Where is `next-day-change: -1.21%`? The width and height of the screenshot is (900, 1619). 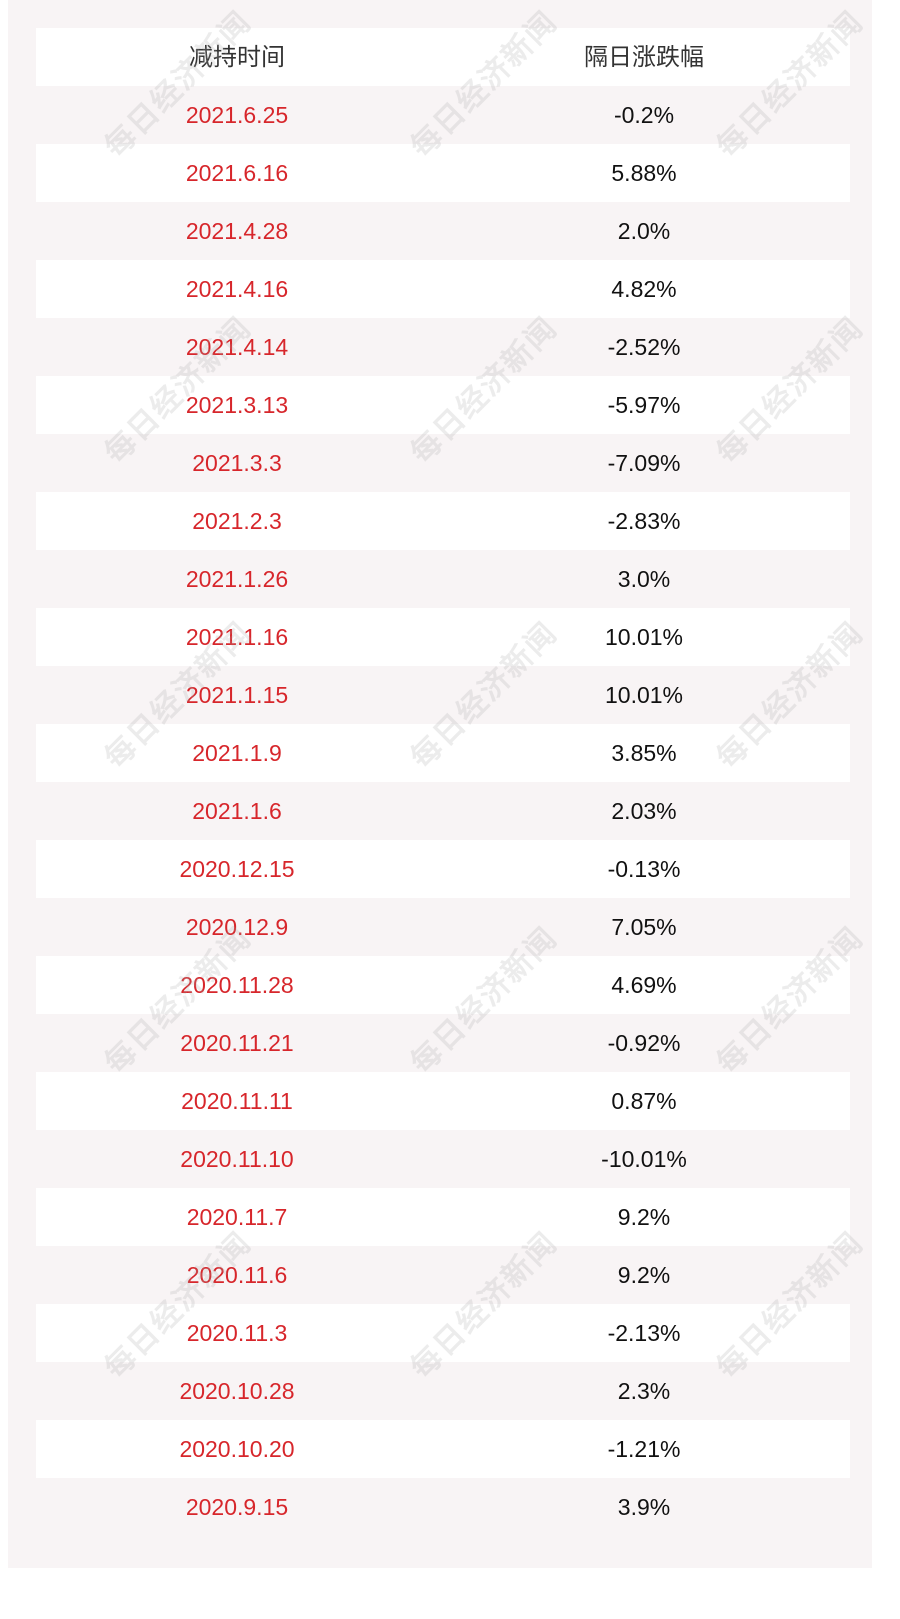 next-day-change: -1.21% is located at coordinates (644, 1449).